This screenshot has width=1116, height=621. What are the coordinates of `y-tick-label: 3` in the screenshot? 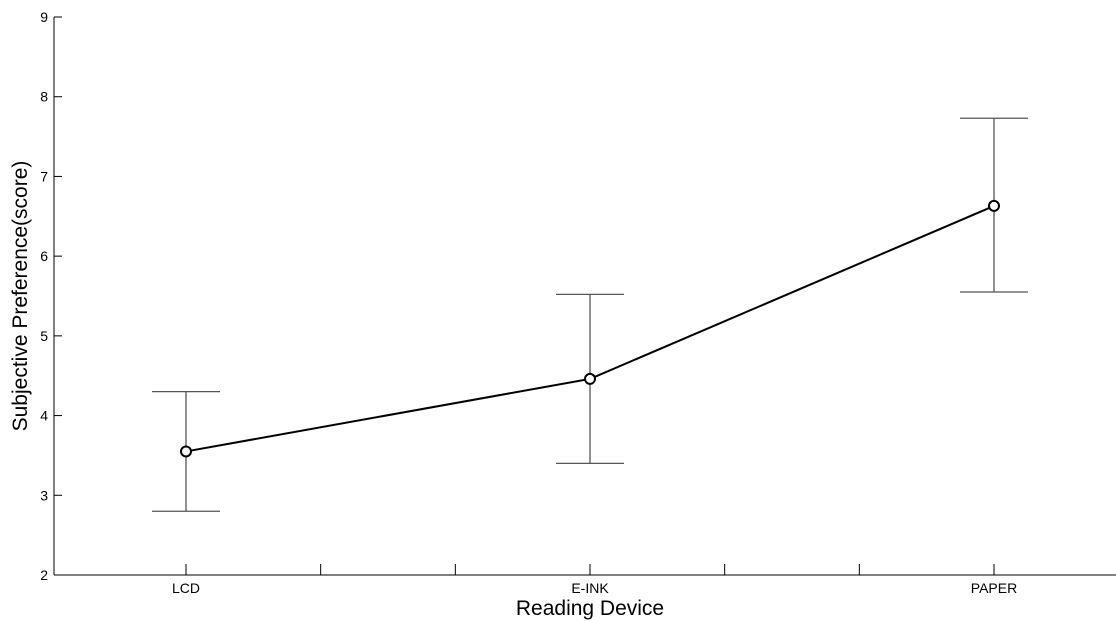 It's located at (44, 495).